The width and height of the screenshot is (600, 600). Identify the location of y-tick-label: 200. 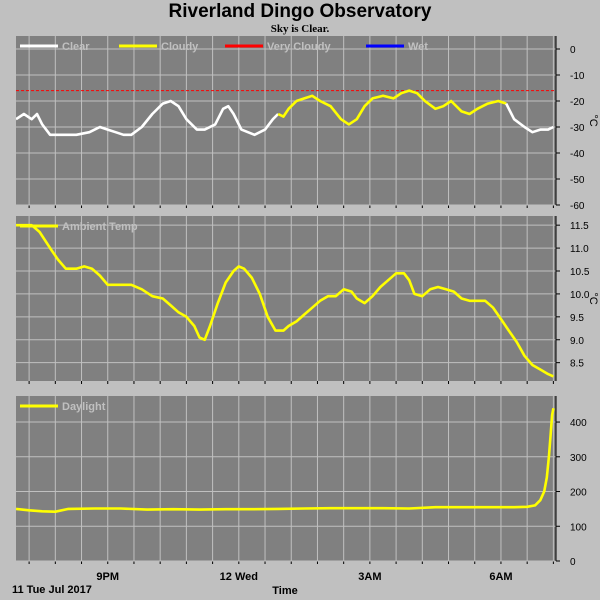
(578, 493).